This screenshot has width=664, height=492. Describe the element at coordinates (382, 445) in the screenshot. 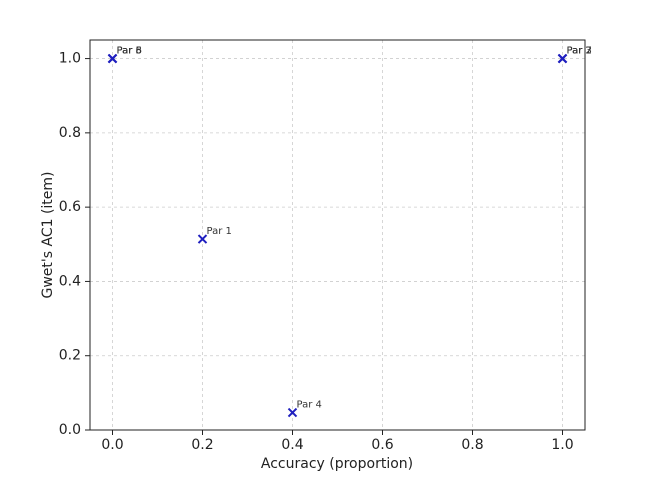

I see `x-tick-label: 0.6` at that location.